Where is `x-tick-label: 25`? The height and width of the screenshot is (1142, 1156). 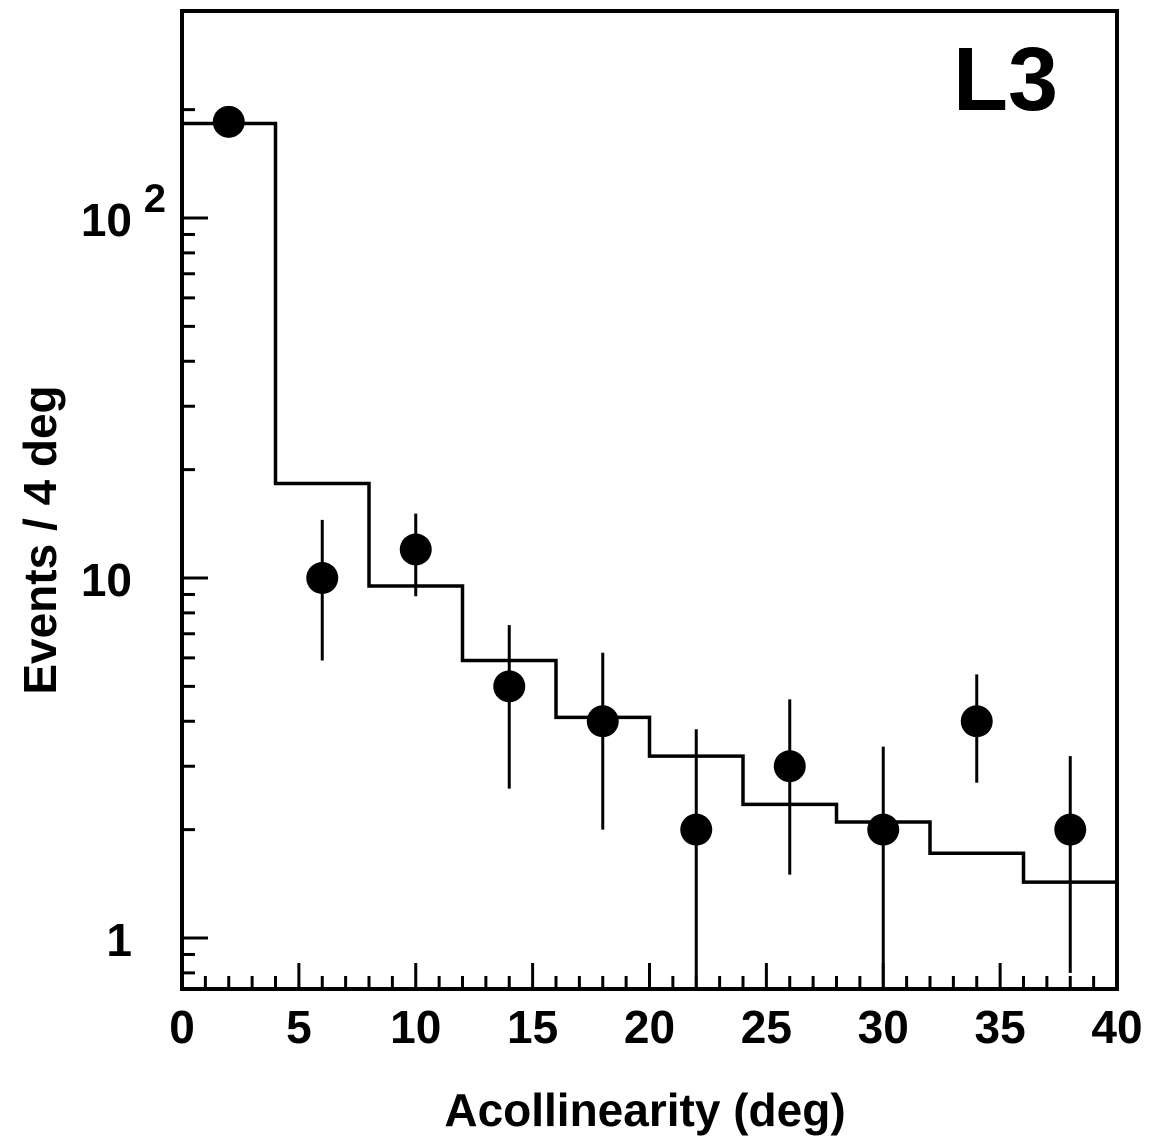 x-tick-label: 25 is located at coordinates (766, 1027).